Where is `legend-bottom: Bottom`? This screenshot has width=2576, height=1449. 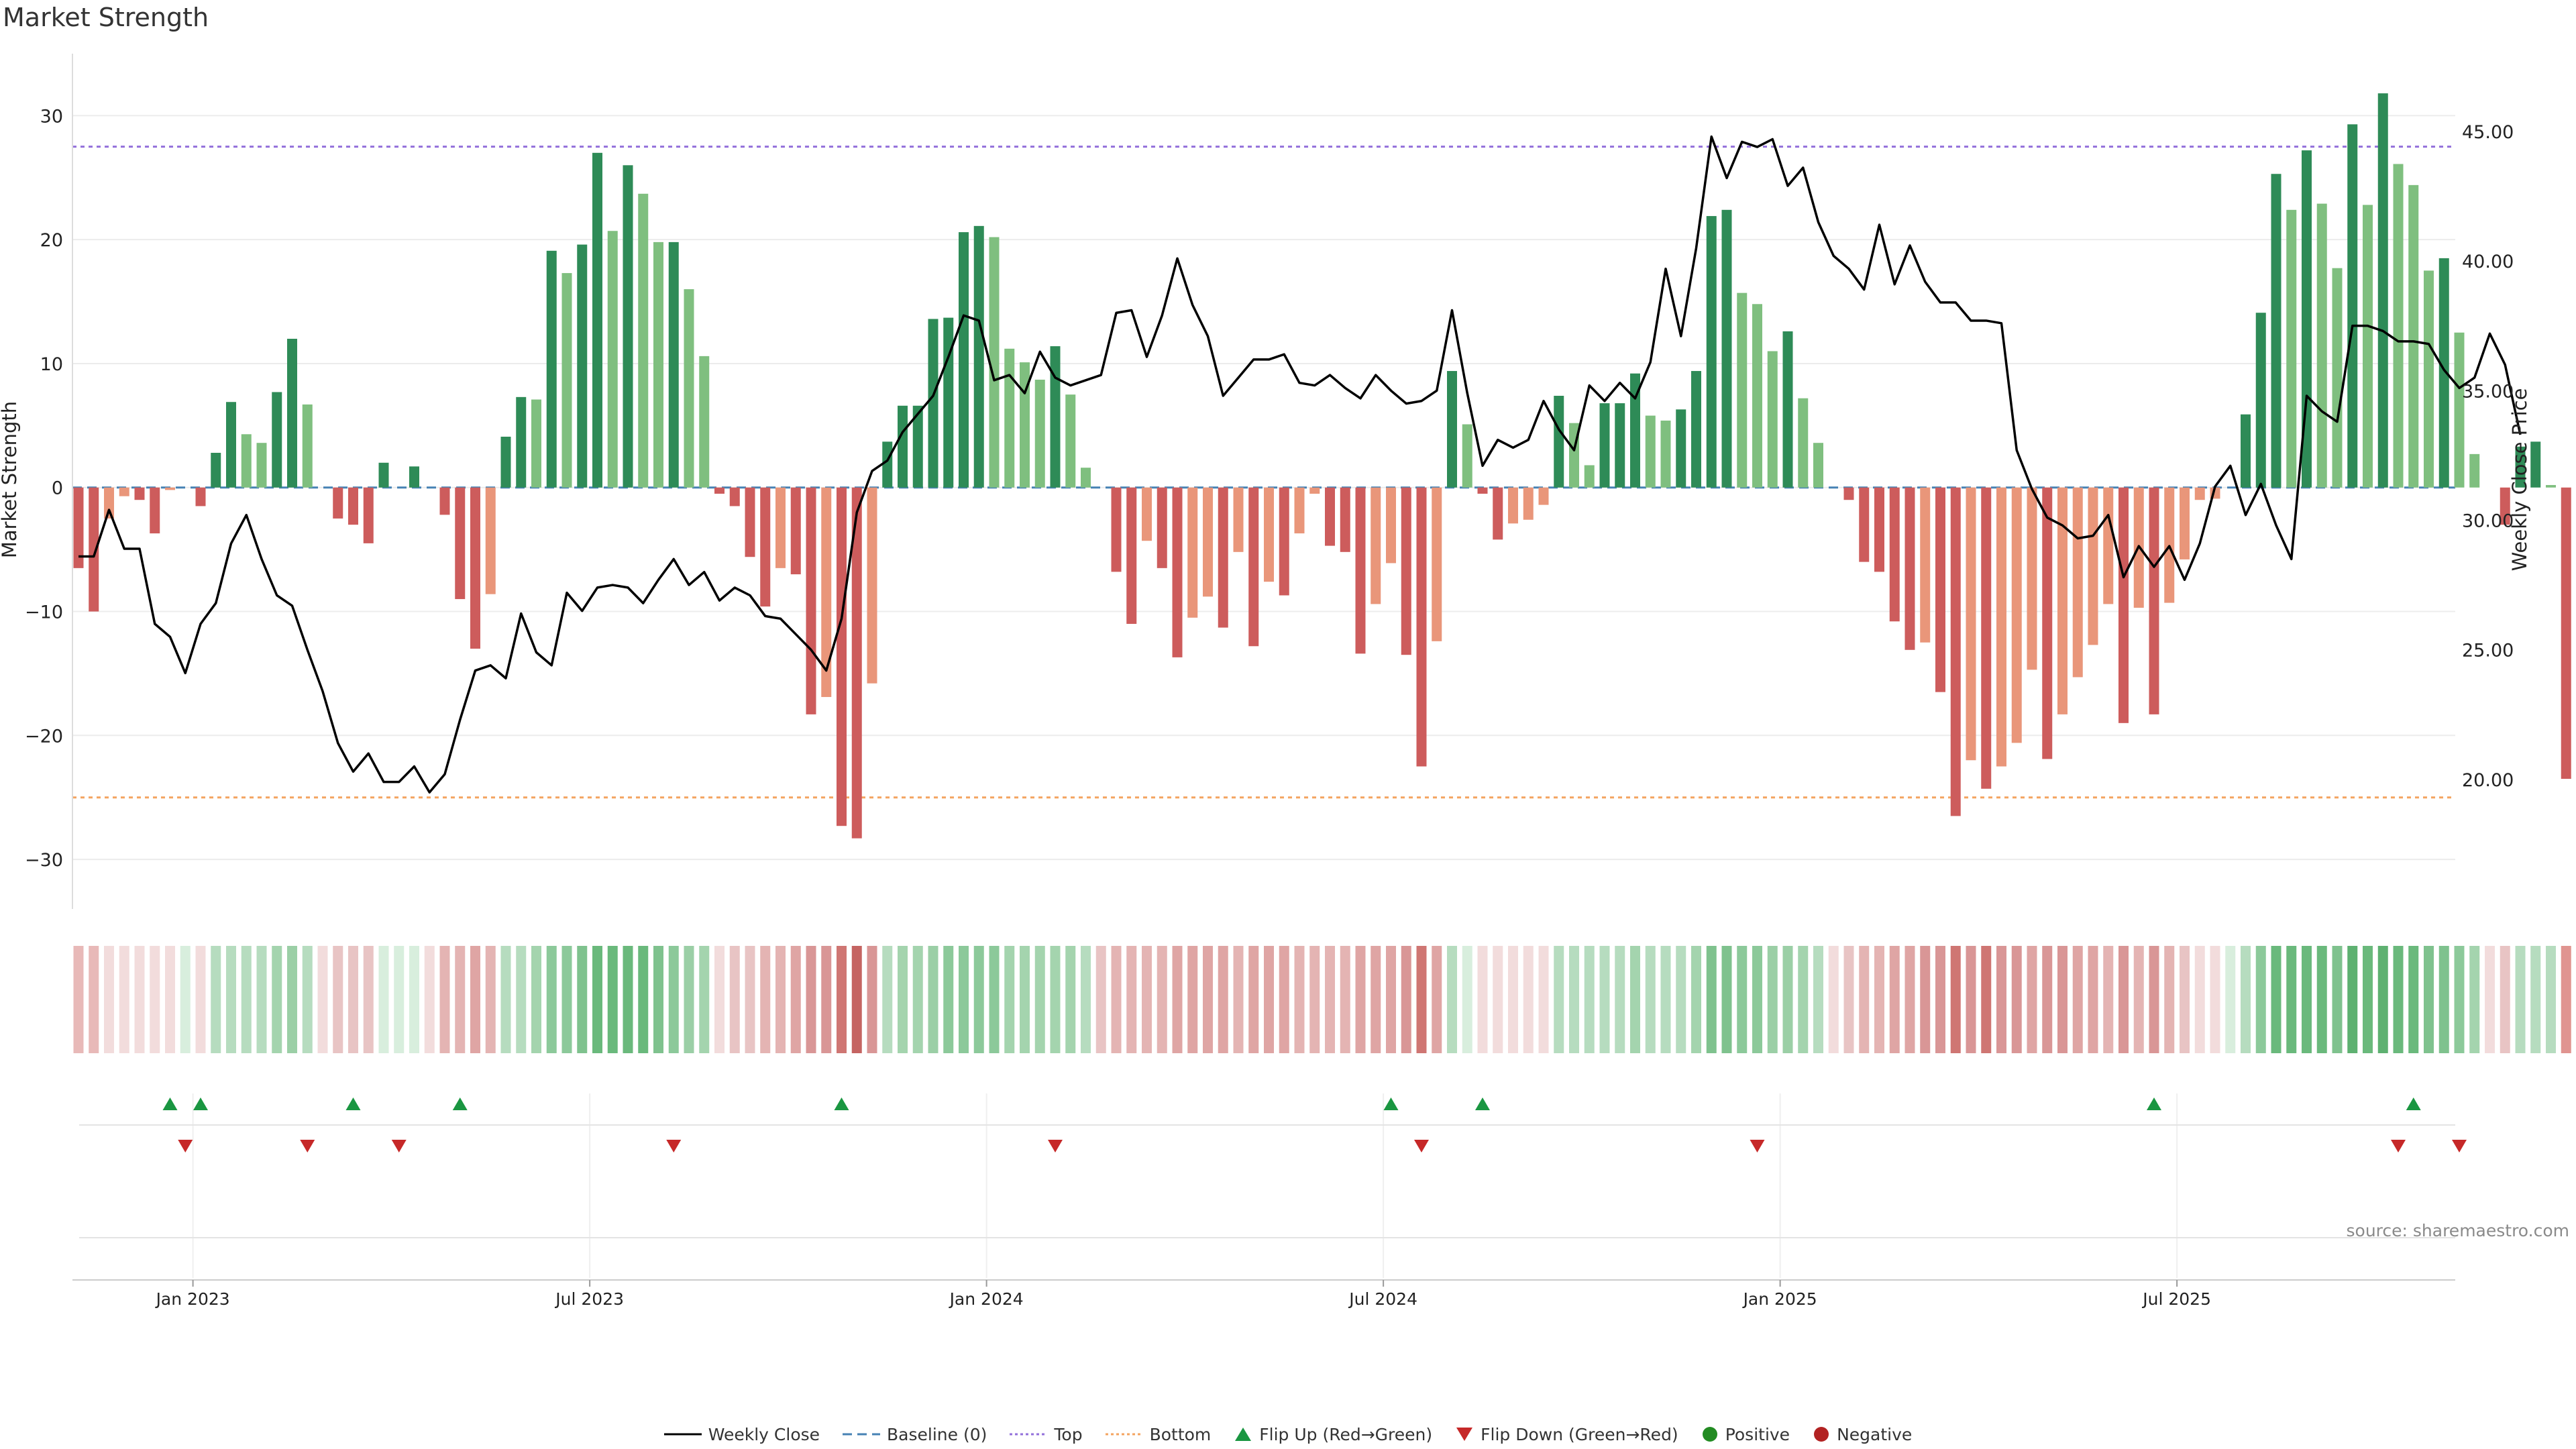 legend-bottom: Bottom is located at coordinates (1158, 1434).